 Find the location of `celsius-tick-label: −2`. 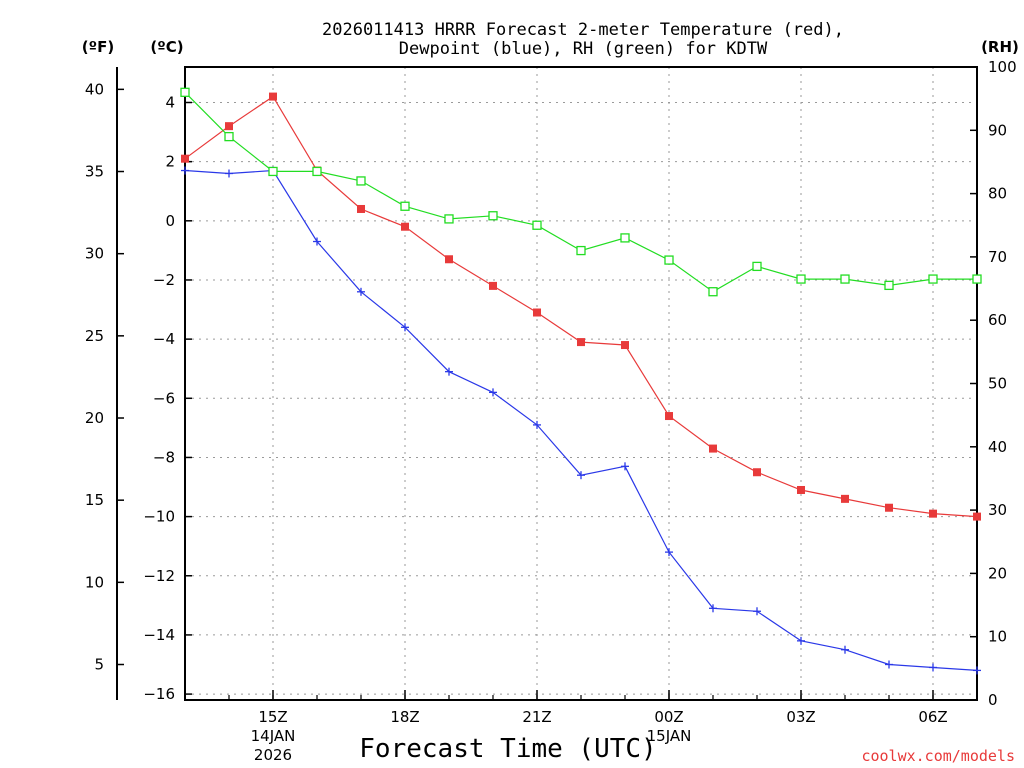

celsius-tick-label: −2 is located at coordinates (164, 280).